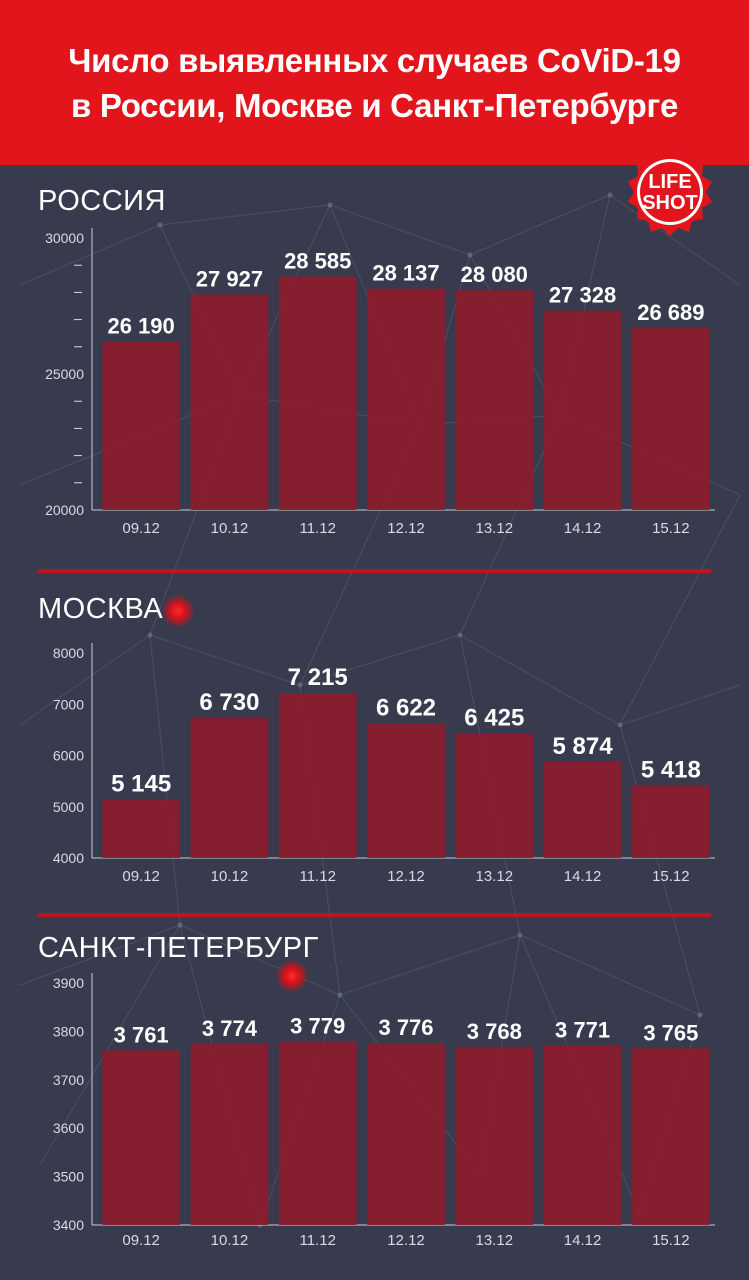  I want to click on bar-spb-10.12, so click(229, 1134).